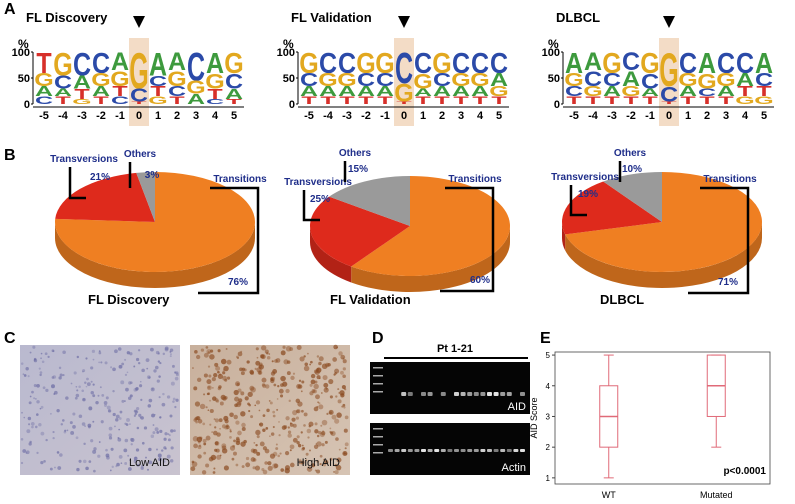 The height and width of the screenshot is (504, 795). What do you see at coordinates (140, 154) in the screenshot?
I see `pie-label: Others` at bounding box center [140, 154].